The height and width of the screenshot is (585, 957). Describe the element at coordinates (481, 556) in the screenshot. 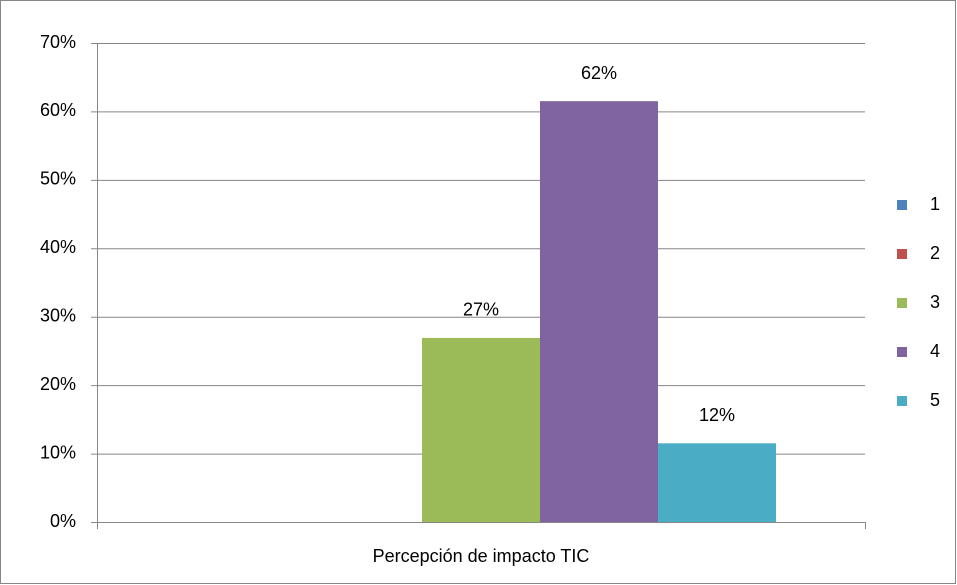

I see `x-tick-label: Percepción de impacto TIC` at that location.